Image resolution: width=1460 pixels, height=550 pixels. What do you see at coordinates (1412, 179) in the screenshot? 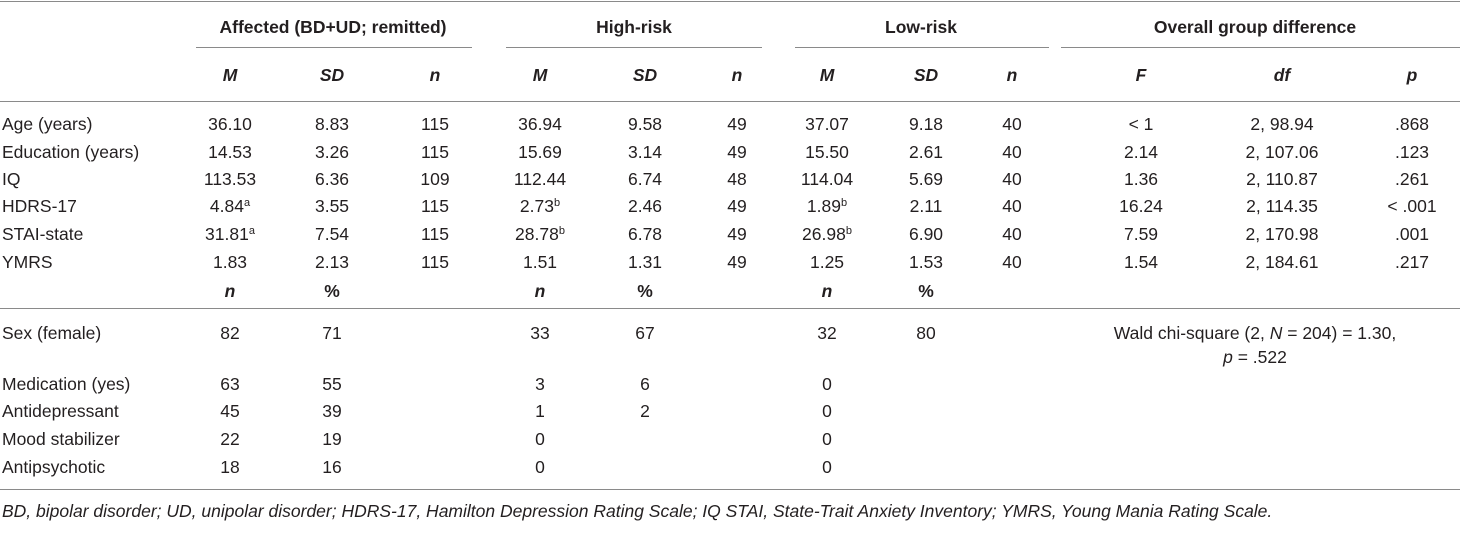
I see `cell-p: .261` at bounding box center [1412, 179].